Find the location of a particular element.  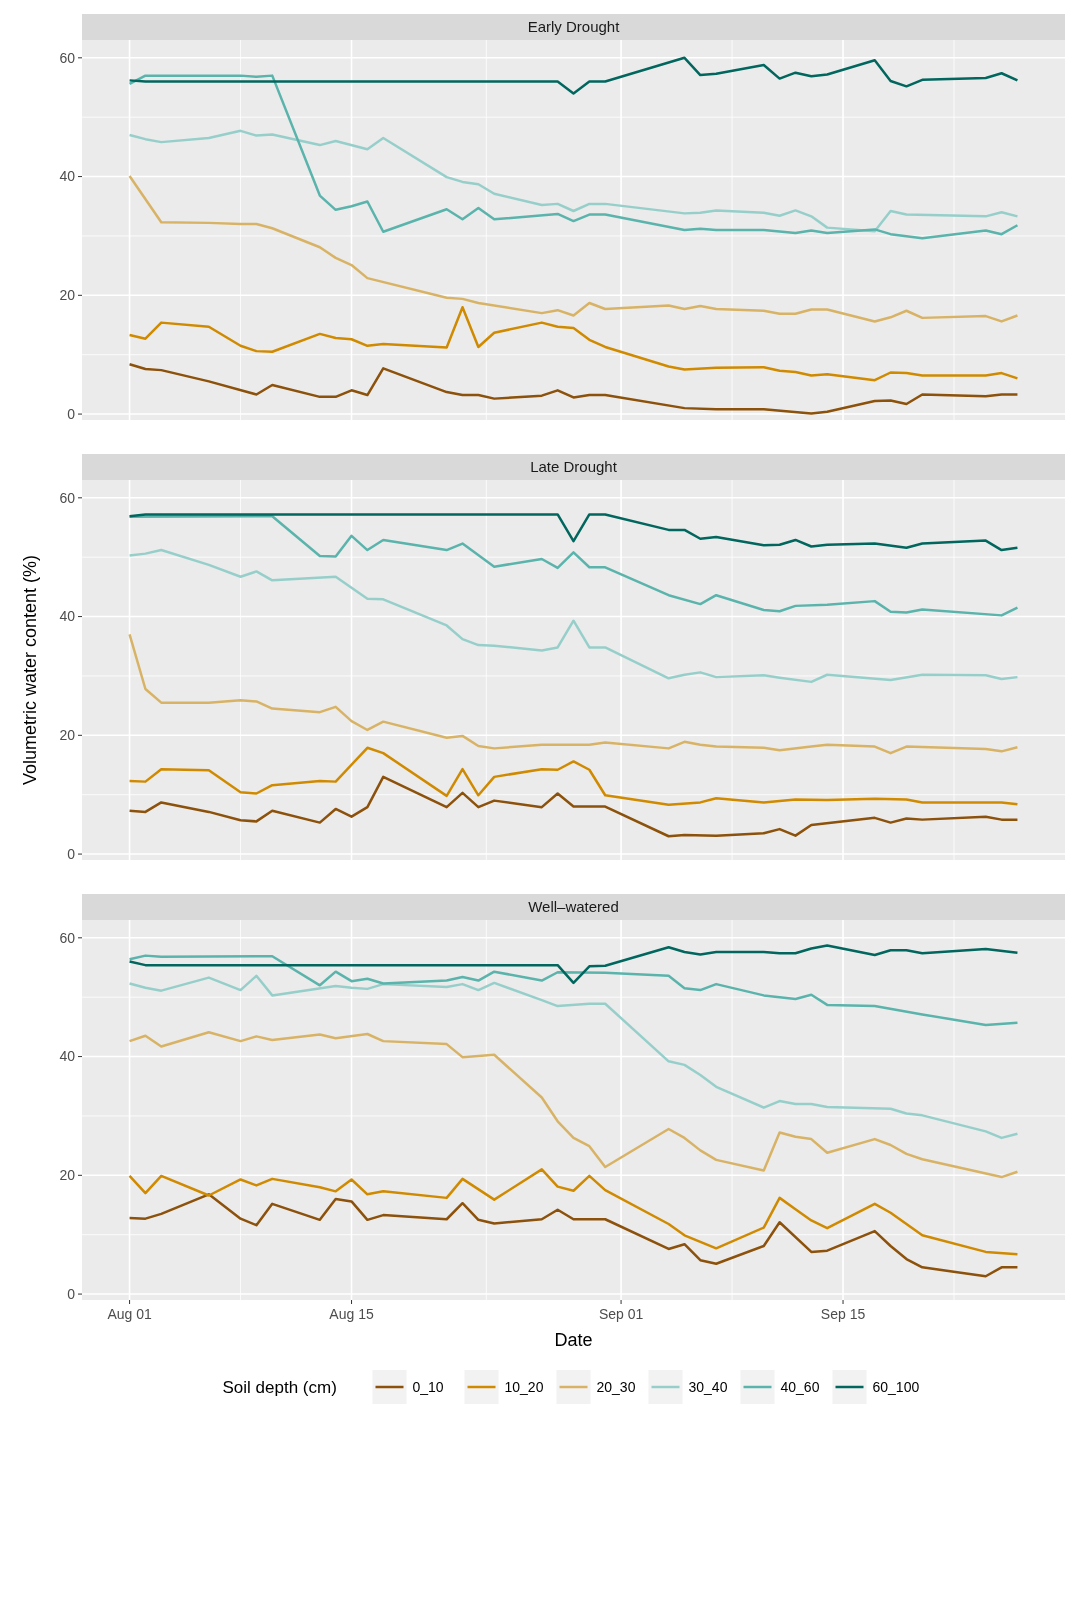

x-tick-label: Aug 15 is located at coordinates (351, 1314).